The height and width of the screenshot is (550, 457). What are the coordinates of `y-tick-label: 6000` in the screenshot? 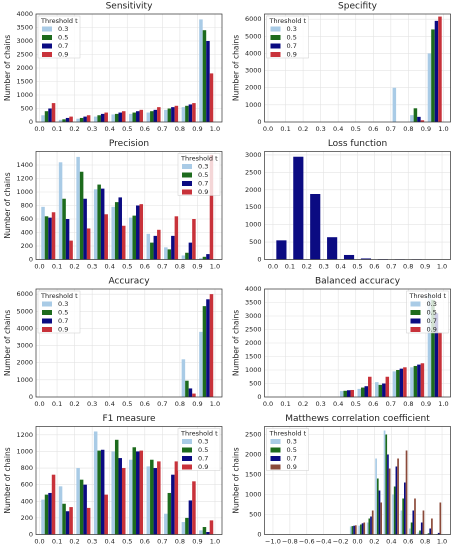 It's located at (24, 294).